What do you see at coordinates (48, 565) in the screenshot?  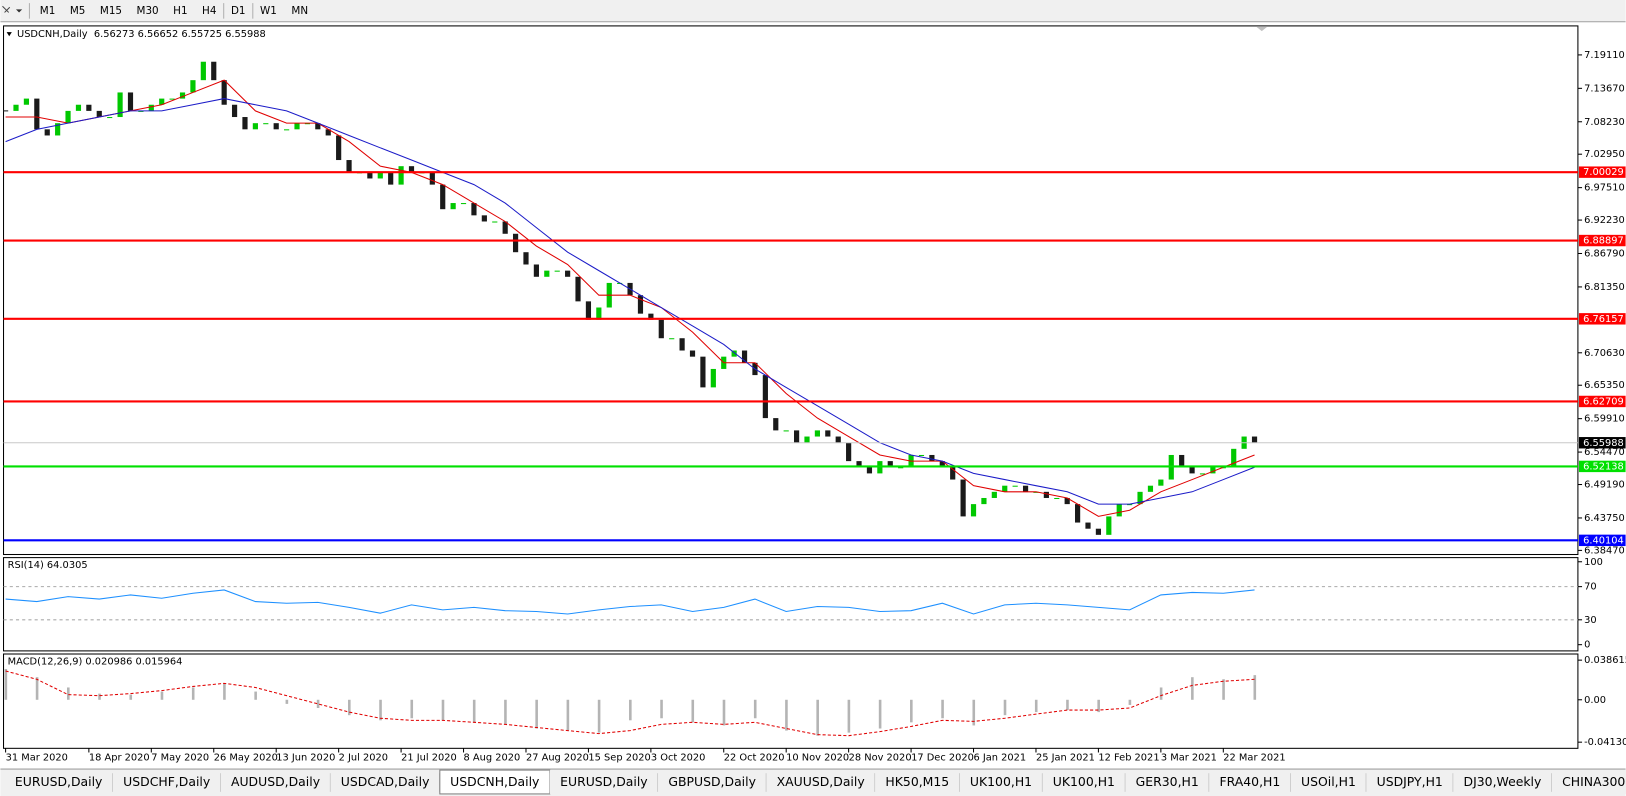 I see `indicator-title: RSI(14) 64.0305` at bounding box center [48, 565].